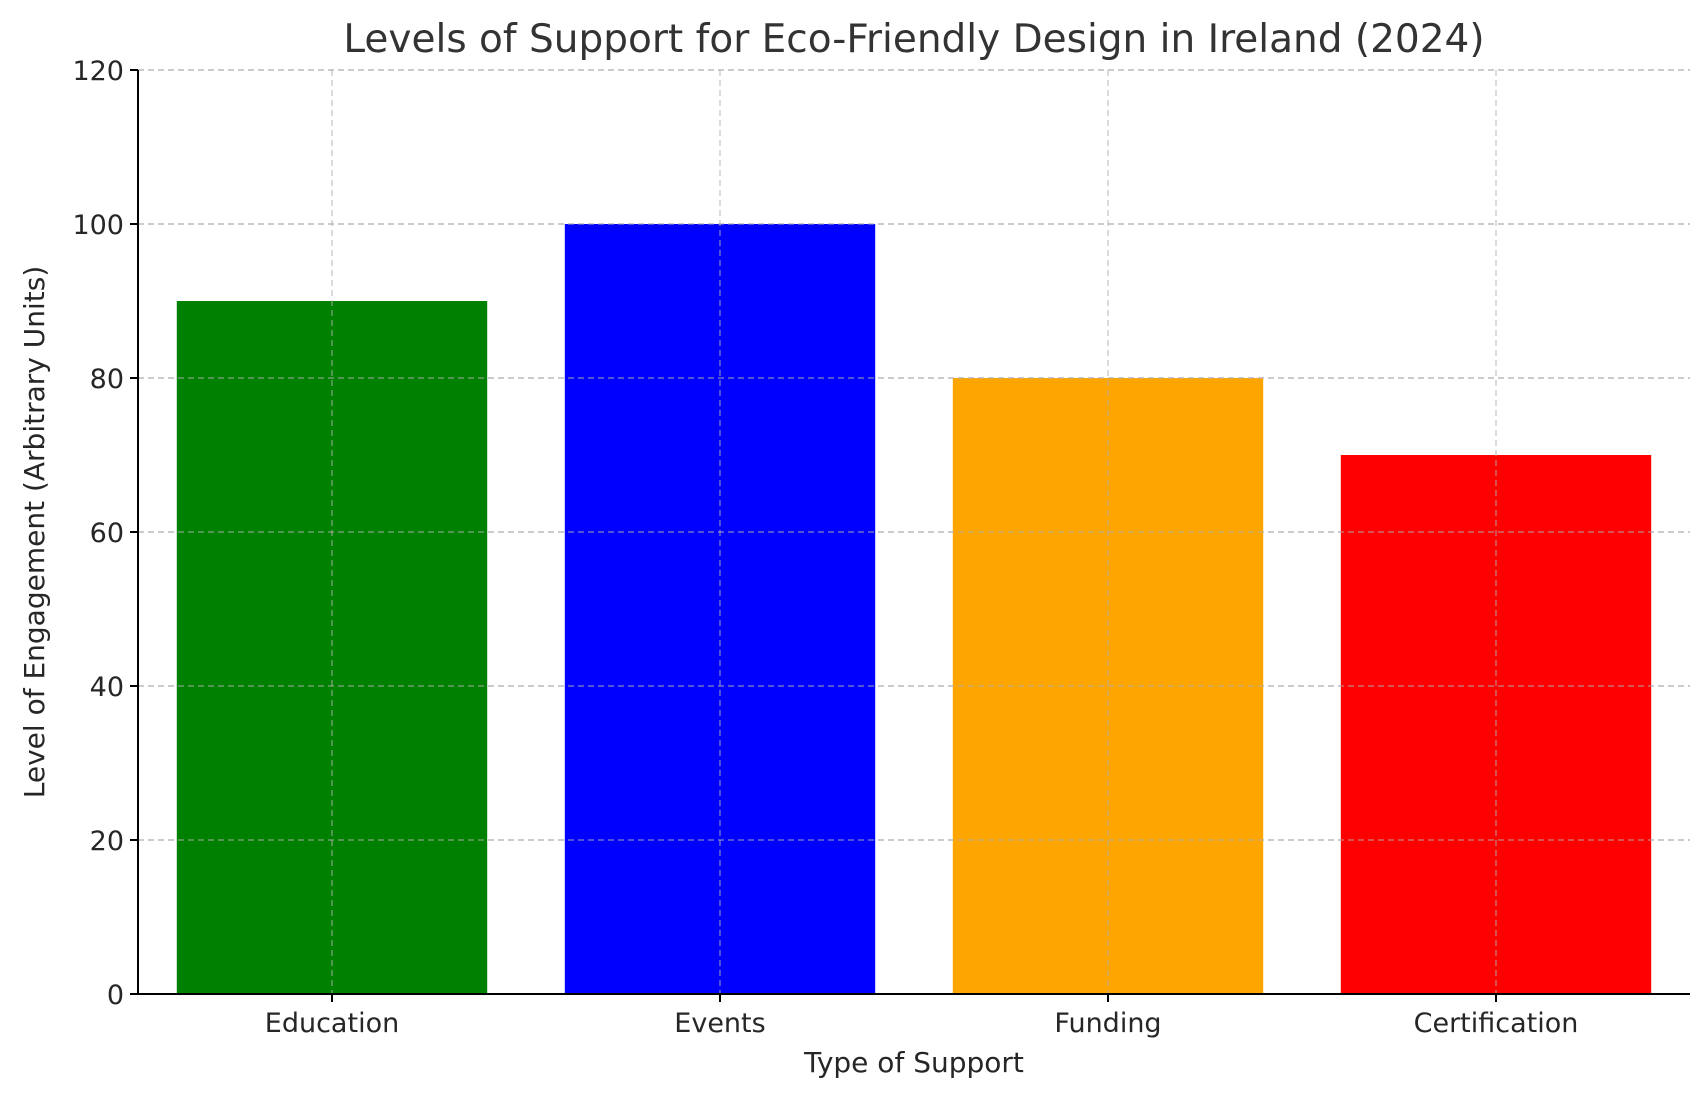  Describe the element at coordinates (332, 647) in the screenshot. I see `bar-education` at that location.